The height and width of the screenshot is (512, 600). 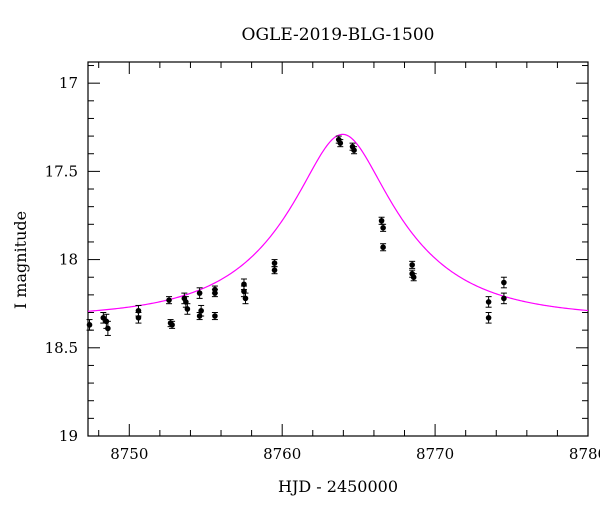 What do you see at coordinates (68, 83) in the screenshot?
I see `y-tick-label: 17` at bounding box center [68, 83].